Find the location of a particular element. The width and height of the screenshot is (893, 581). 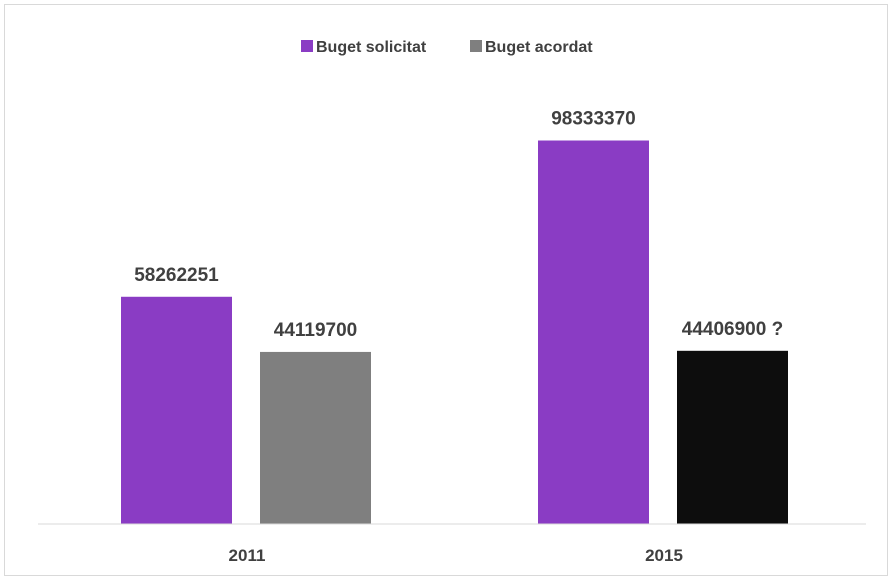

legend-label-solicitat: Buget solicitat is located at coordinates (371, 47).